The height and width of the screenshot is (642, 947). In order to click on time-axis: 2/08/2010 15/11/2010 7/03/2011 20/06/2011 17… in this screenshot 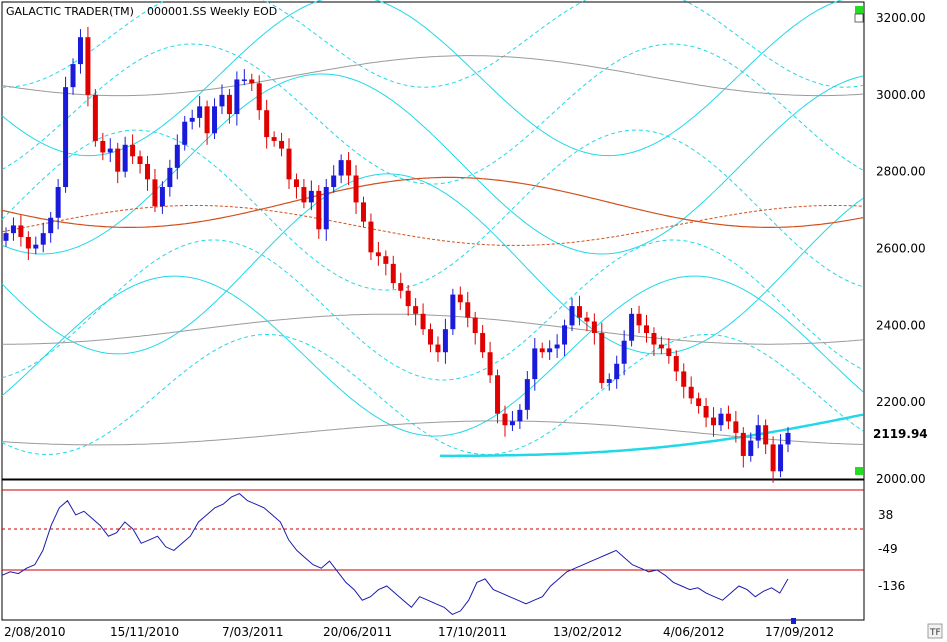, I will do `click(419, 632)`.